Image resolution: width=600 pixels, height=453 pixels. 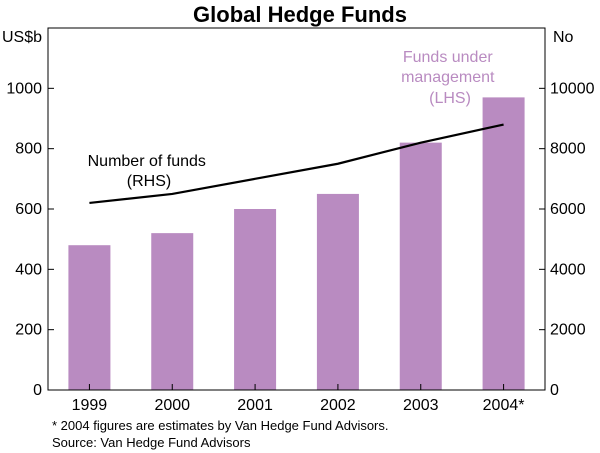 I want to click on left-axis-unit: US$b, so click(x=22, y=37).